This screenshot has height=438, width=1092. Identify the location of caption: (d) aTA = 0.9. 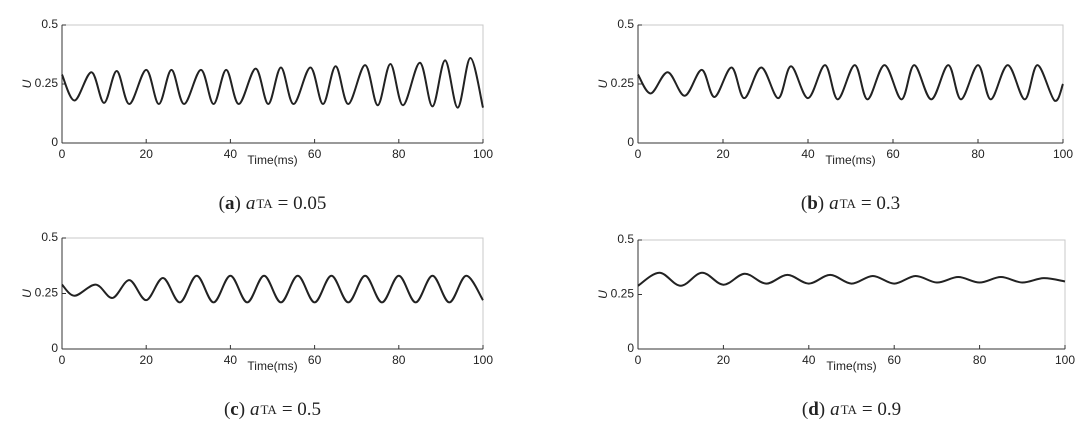
(851, 409).